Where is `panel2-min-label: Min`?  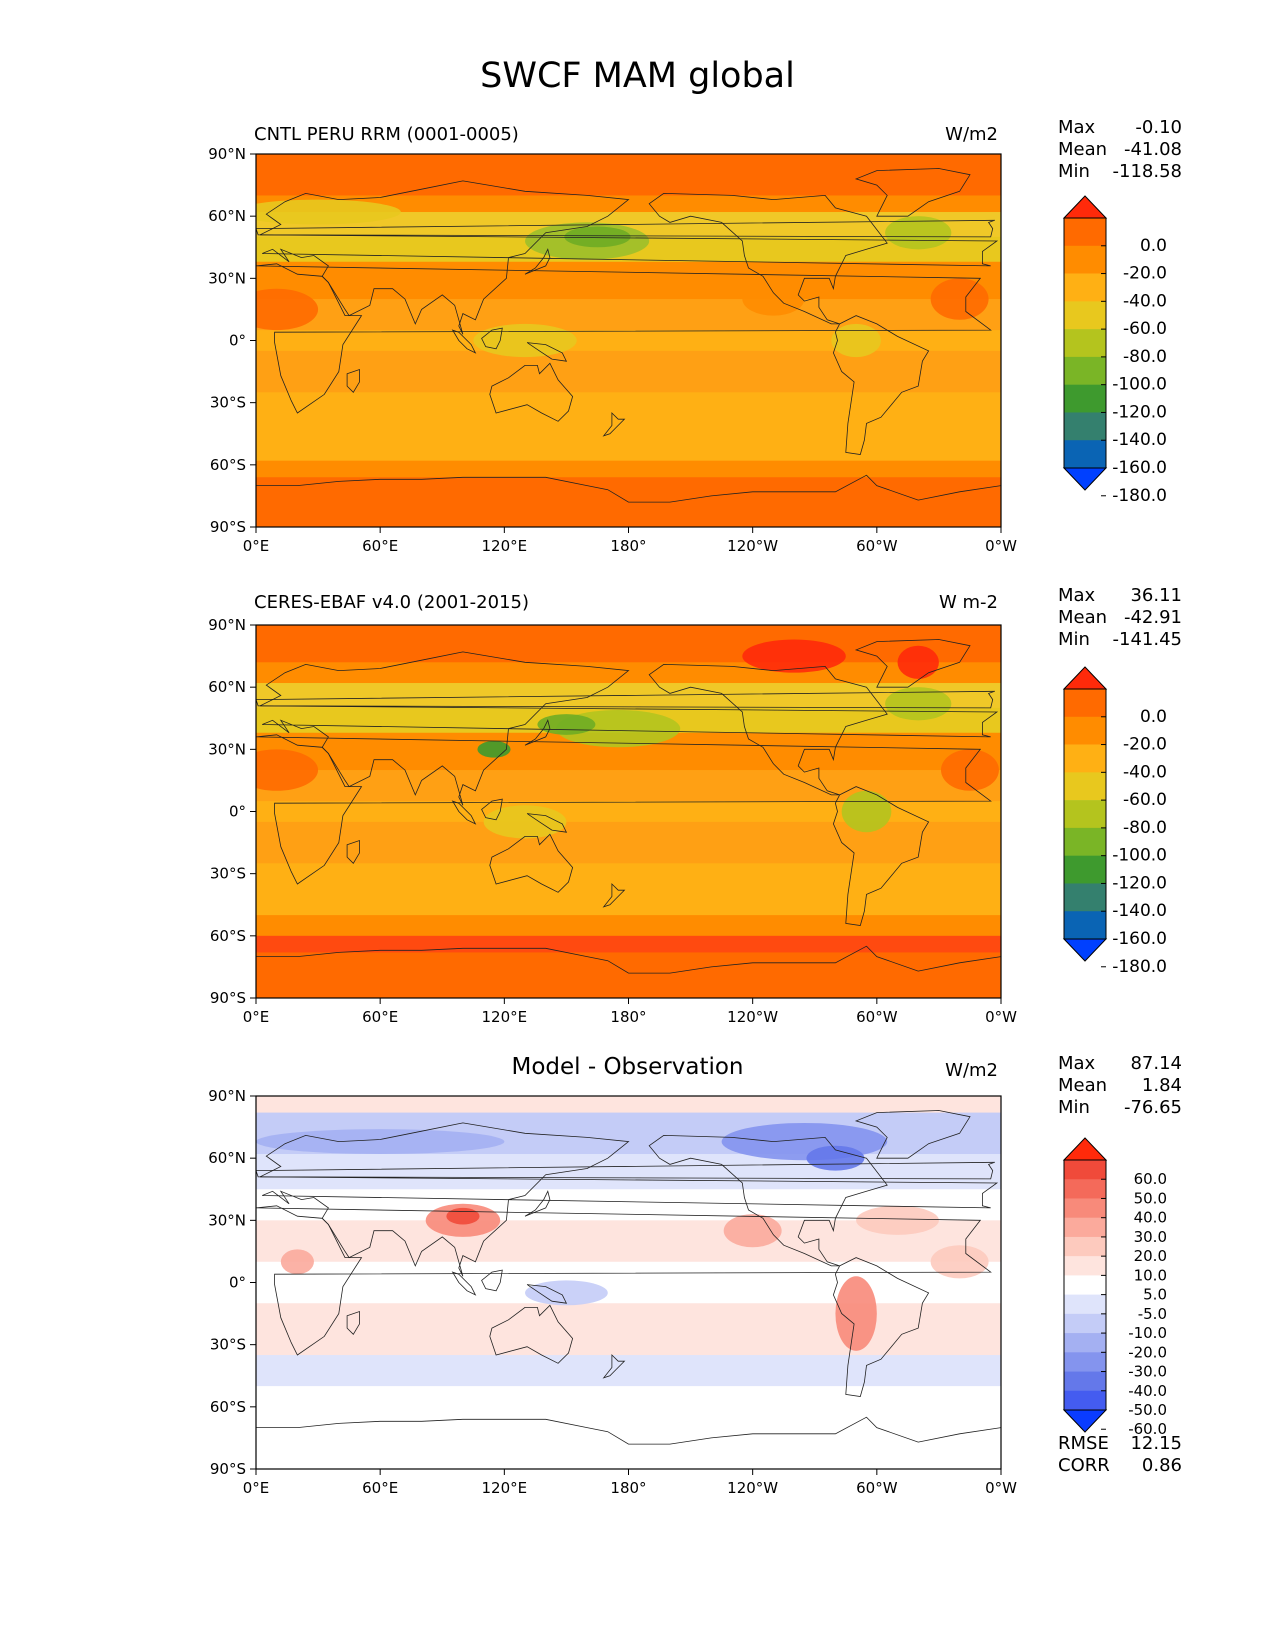
panel2-min-label: Min is located at coordinates (1074, 639).